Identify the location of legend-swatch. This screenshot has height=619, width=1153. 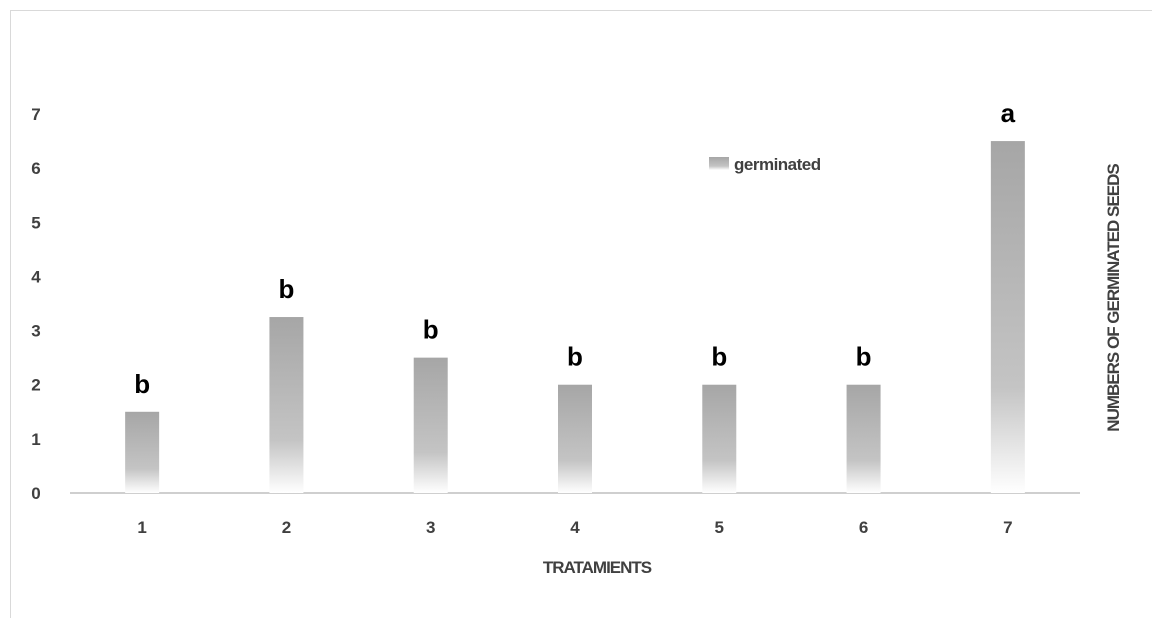
(719, 163).